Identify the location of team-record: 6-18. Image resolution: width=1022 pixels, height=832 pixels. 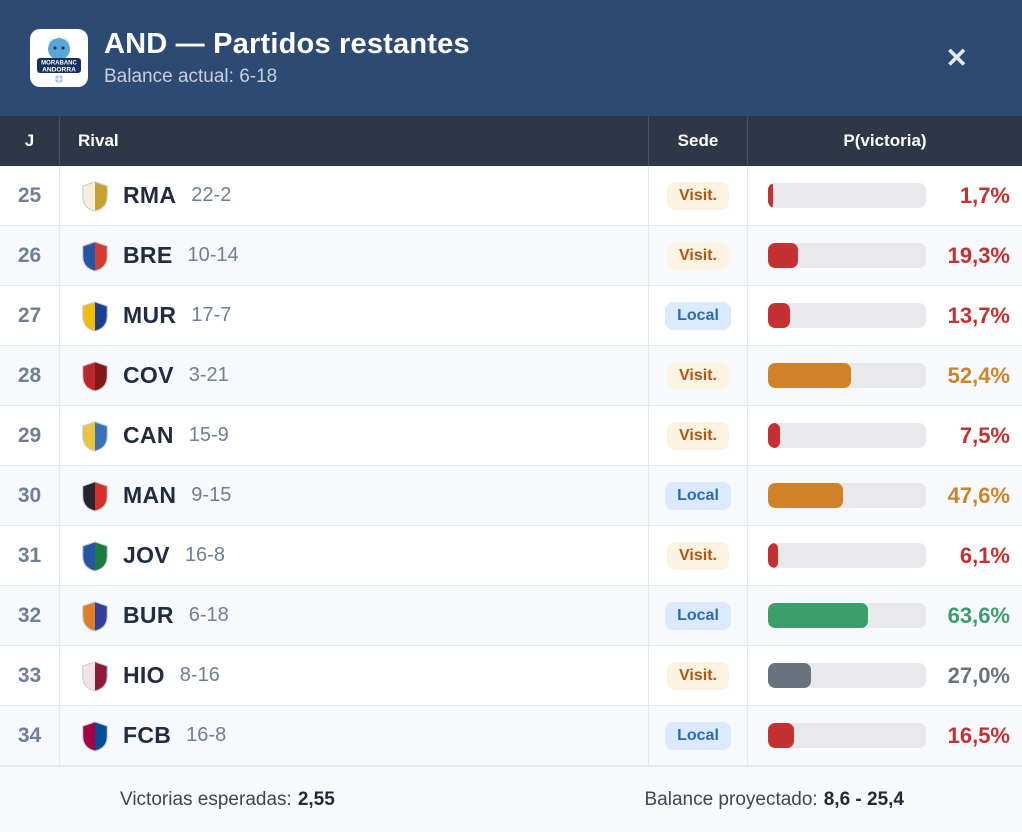
(208, 615).